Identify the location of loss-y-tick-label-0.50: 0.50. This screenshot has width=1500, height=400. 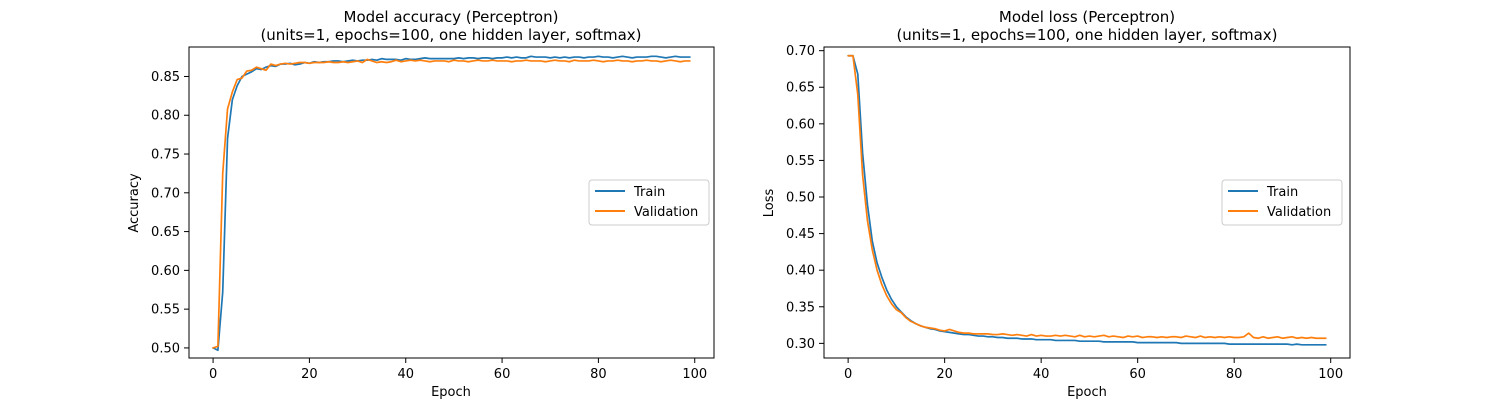
(800, 198).